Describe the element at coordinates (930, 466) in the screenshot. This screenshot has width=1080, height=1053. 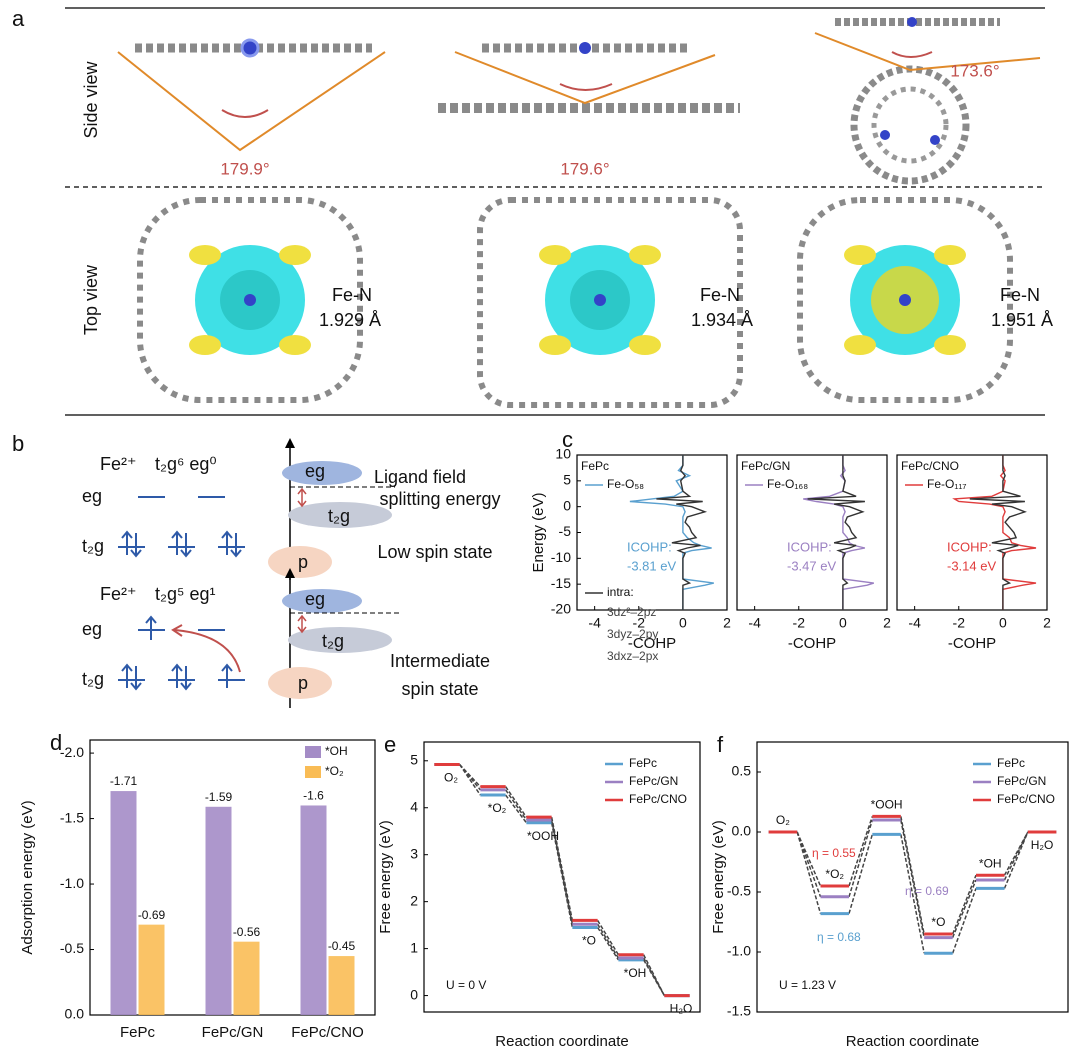
I see `plot-title: FePc/CNO` at that location.